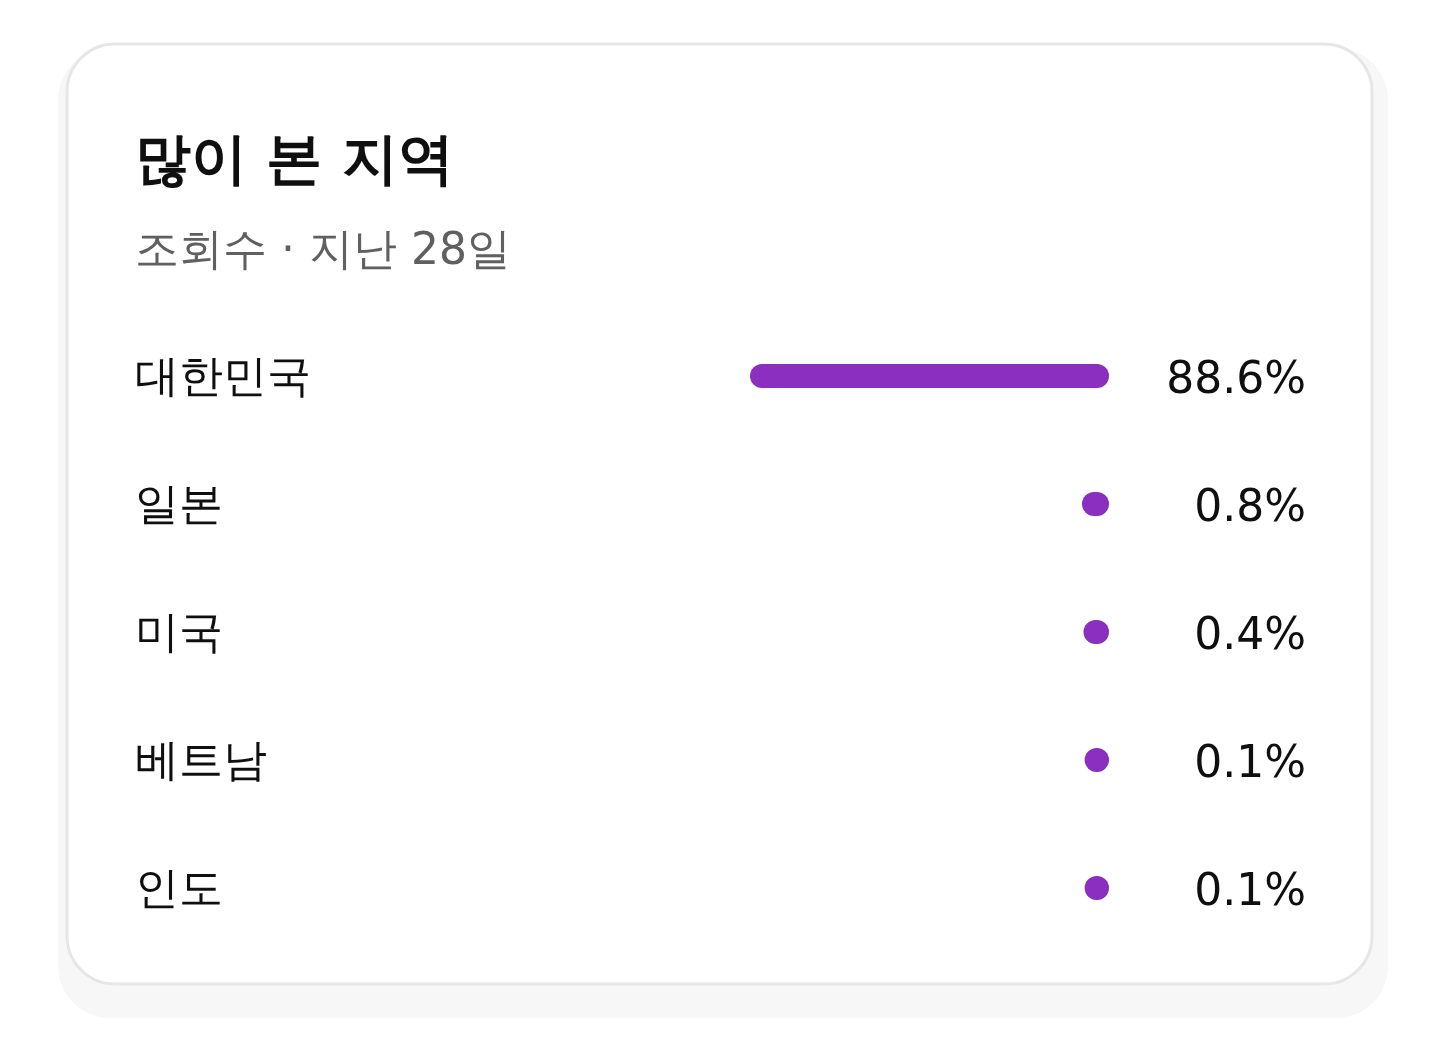 Image resolution: width=1440 pixels, height=1038 pixels. What do you see at coordinates (1250, 505) in the screenshot?
I see `data-label: 0.8%` at bounding box center [1250, 505].